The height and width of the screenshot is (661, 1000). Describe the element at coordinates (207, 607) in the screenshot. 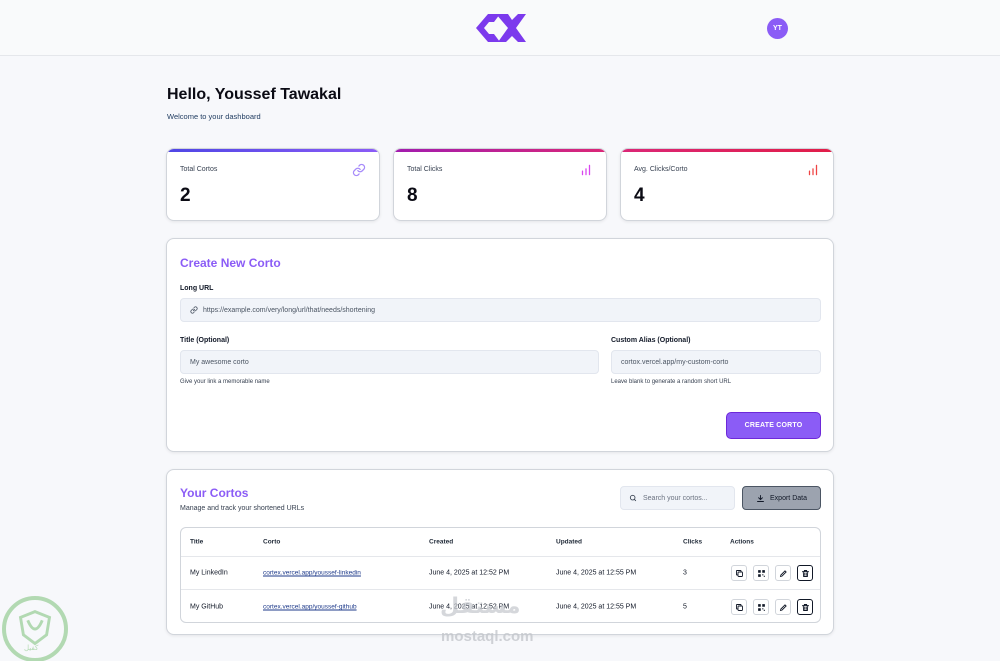

I see `row-title: My GitHub` at that location.